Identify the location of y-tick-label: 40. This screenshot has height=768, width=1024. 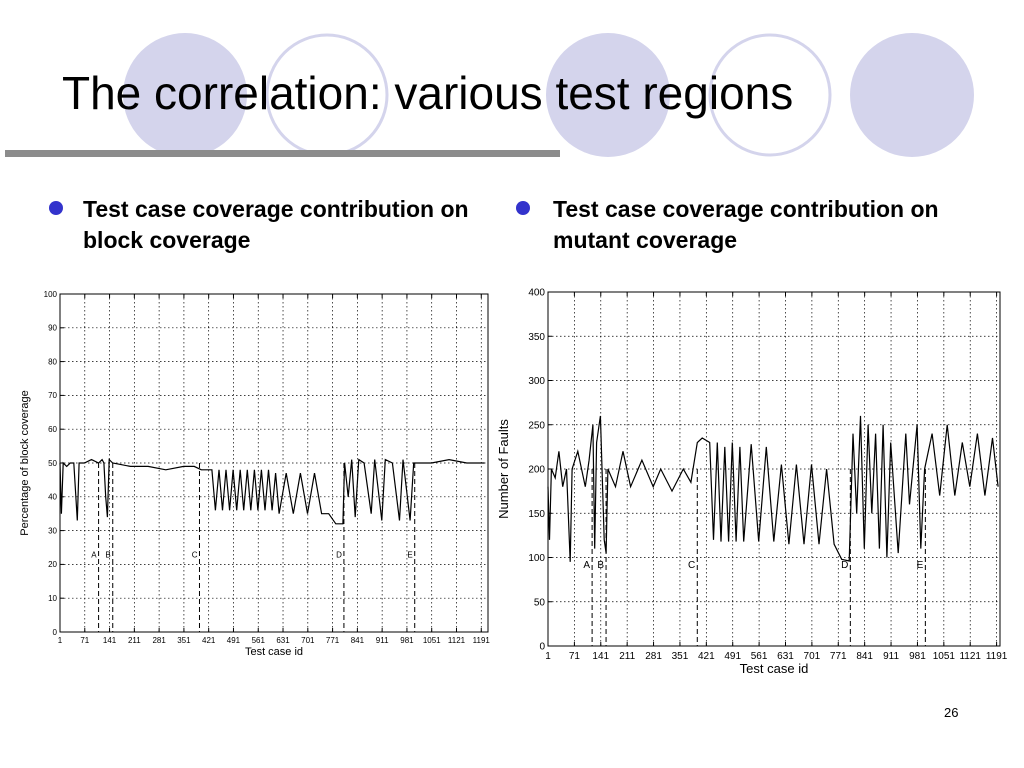
(52, 497).